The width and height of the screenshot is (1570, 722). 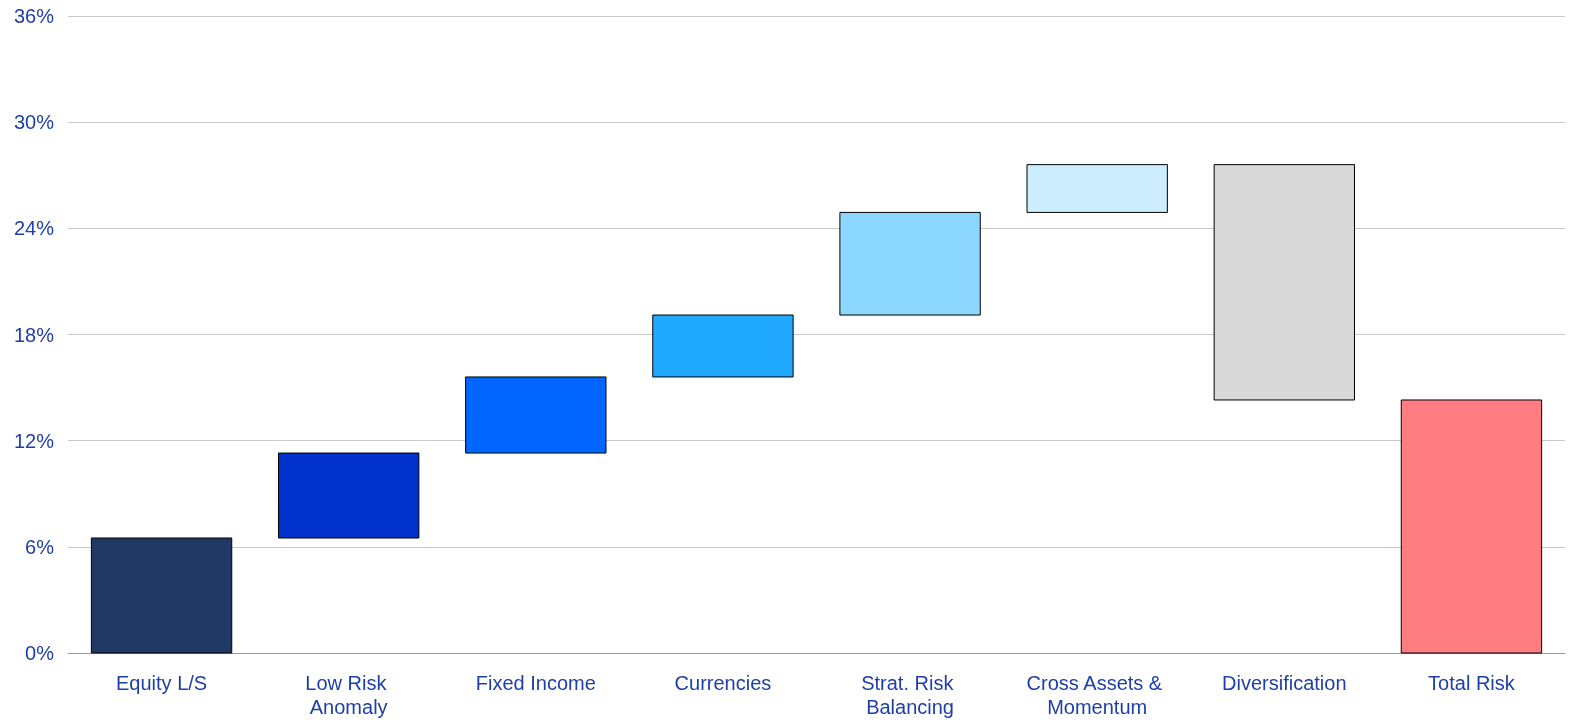 I want to click on x-tick-label: Diversification, so click(x=1284, y=683).